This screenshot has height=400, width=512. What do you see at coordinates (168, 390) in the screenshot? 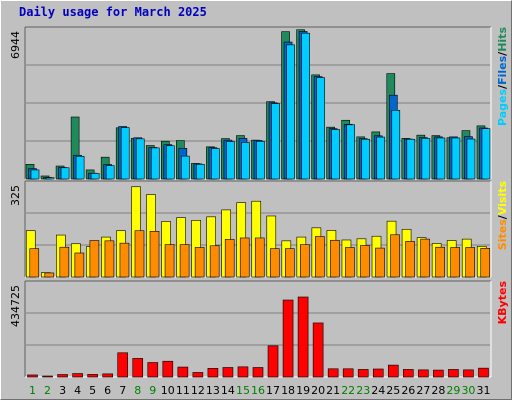
I see `x-tick-label-day-10: 10` at bounding box center [168, 390].